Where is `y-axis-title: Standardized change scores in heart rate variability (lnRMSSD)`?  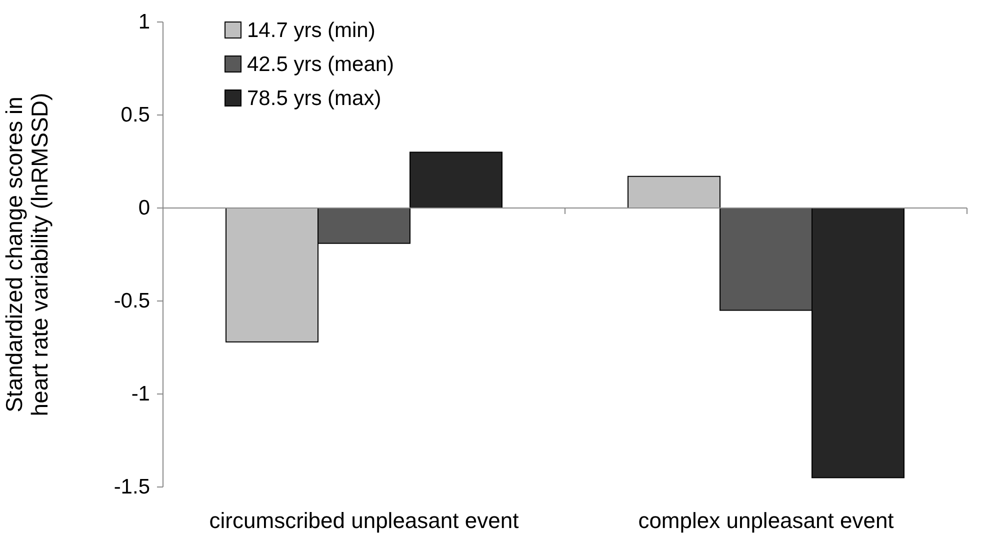 y-axis-title: Standardized change scores in heart rate variability (lnRMSSD) is located at coordinates (26, 254).